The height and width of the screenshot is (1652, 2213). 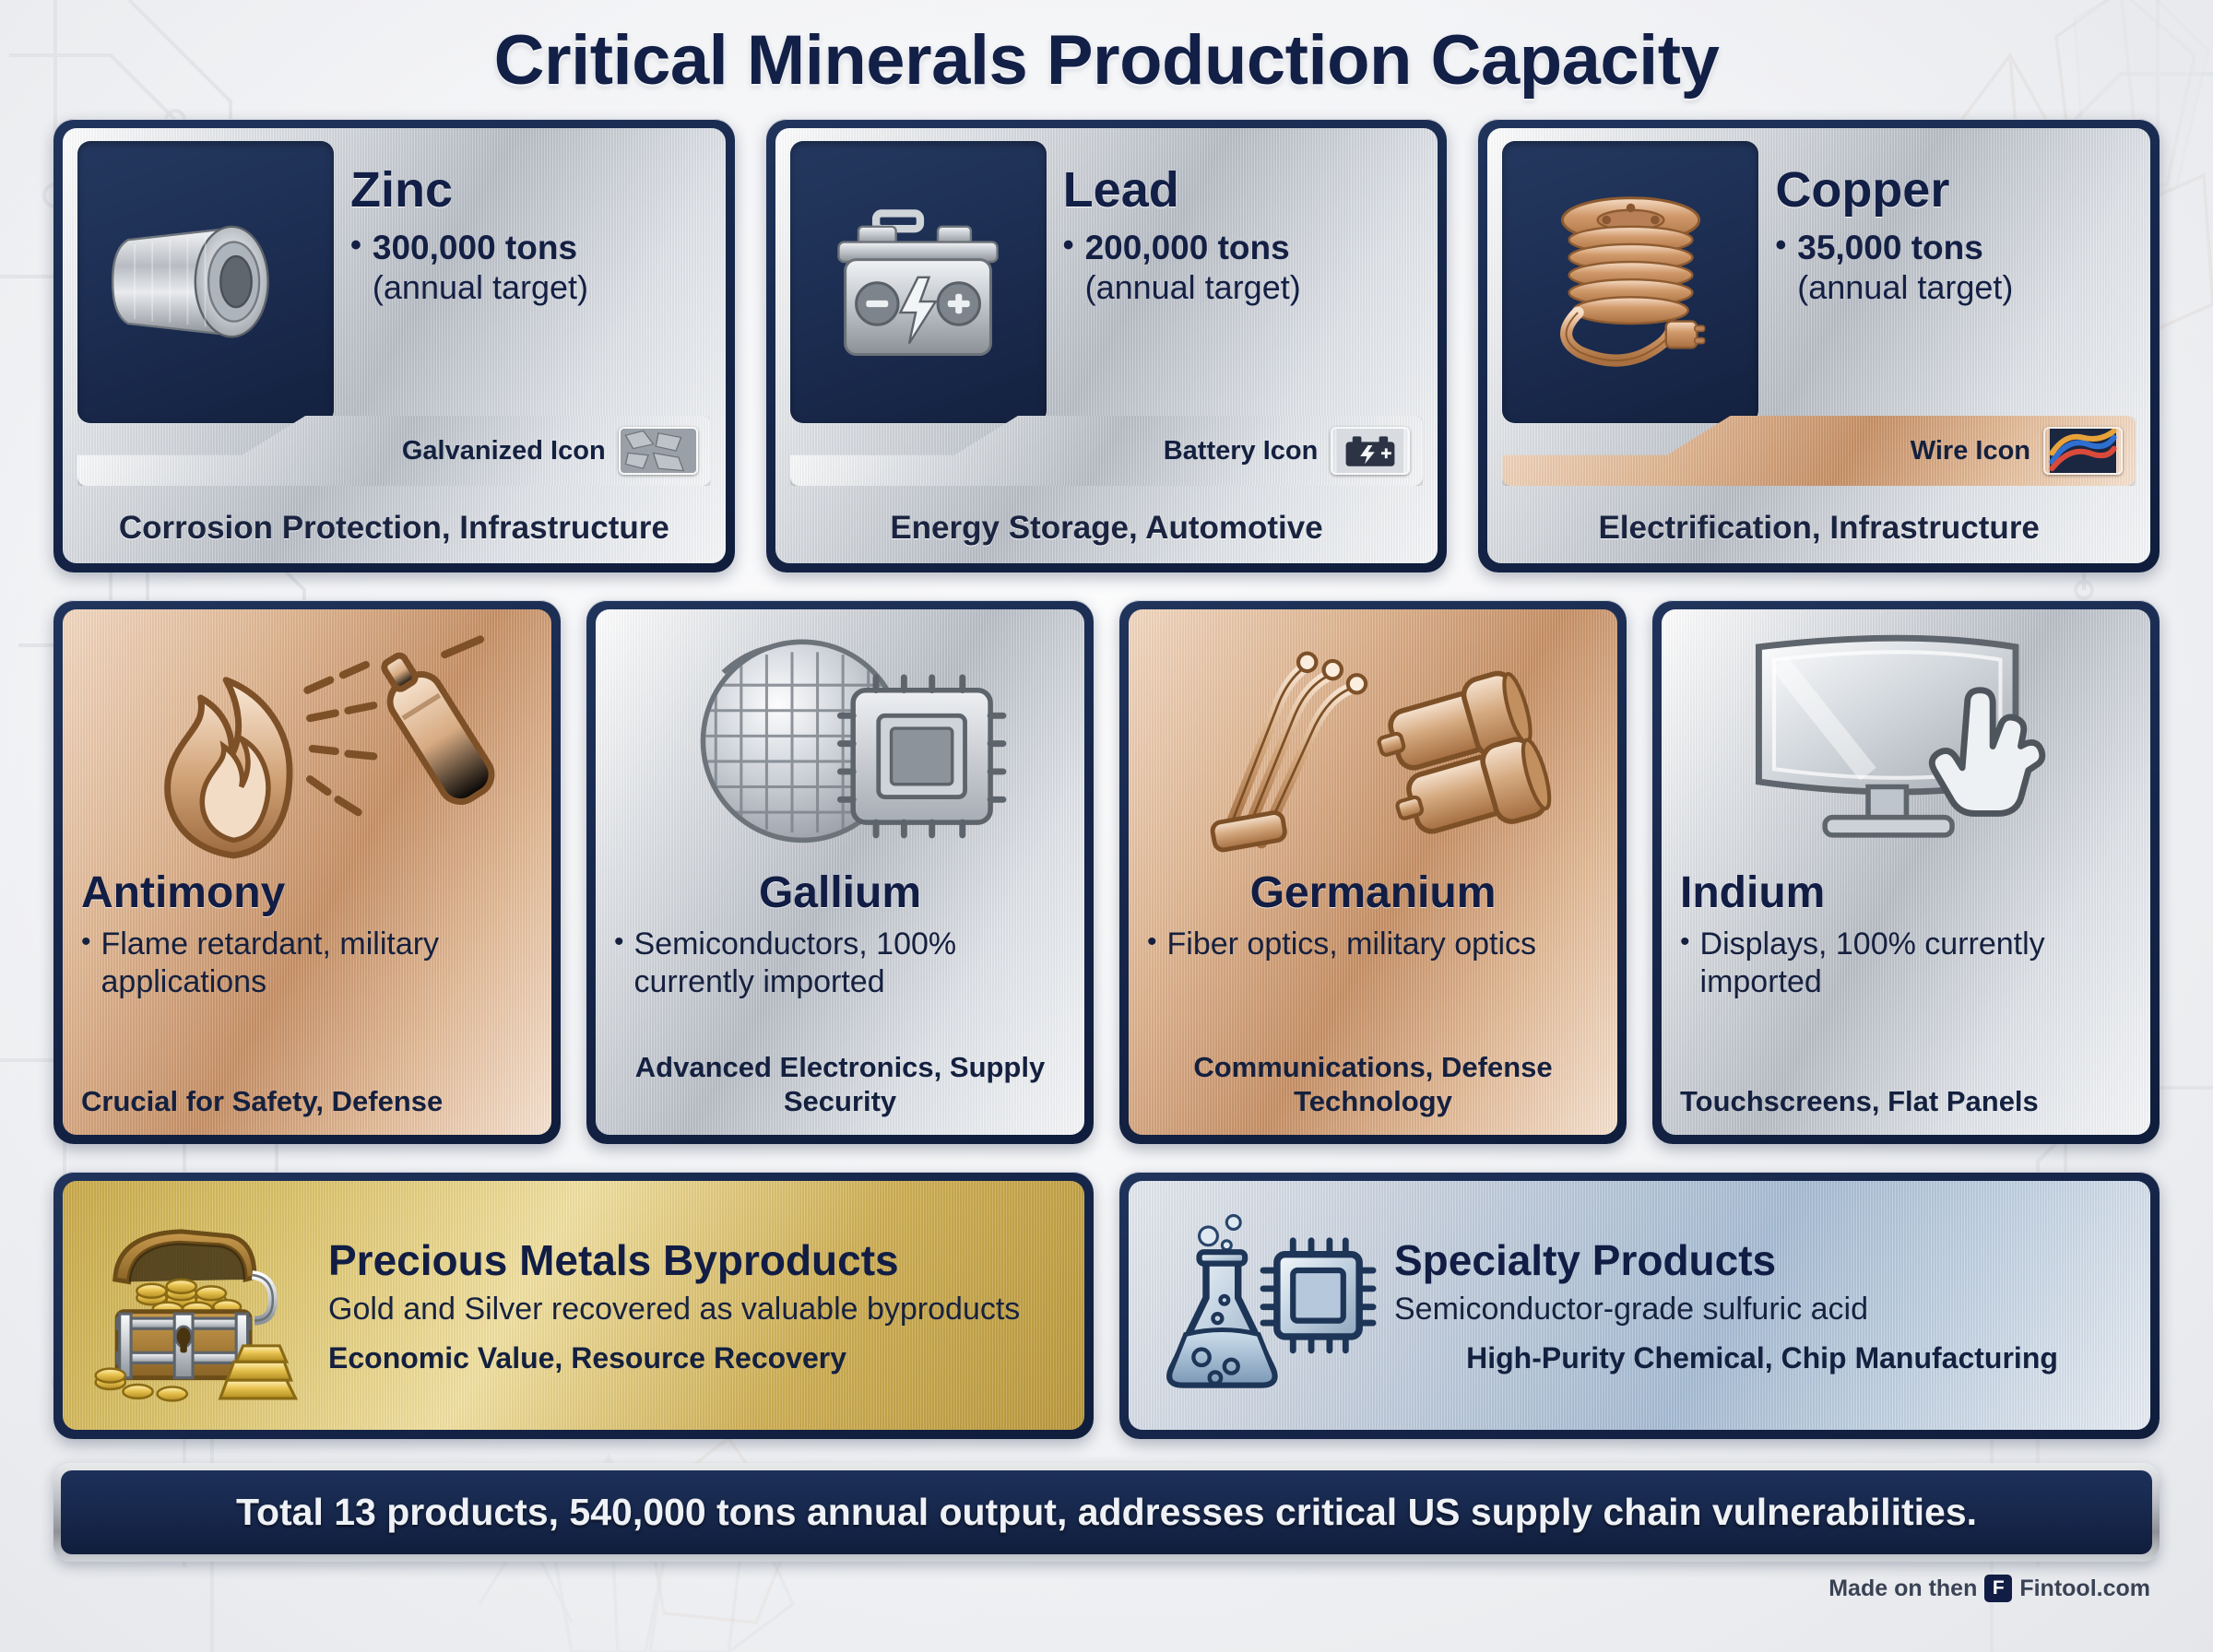 What do you see at coordinates (1187, 248) in the screenshot?
I see `bullet-value: 200,000 tons` at bounding box center [1187, 248].